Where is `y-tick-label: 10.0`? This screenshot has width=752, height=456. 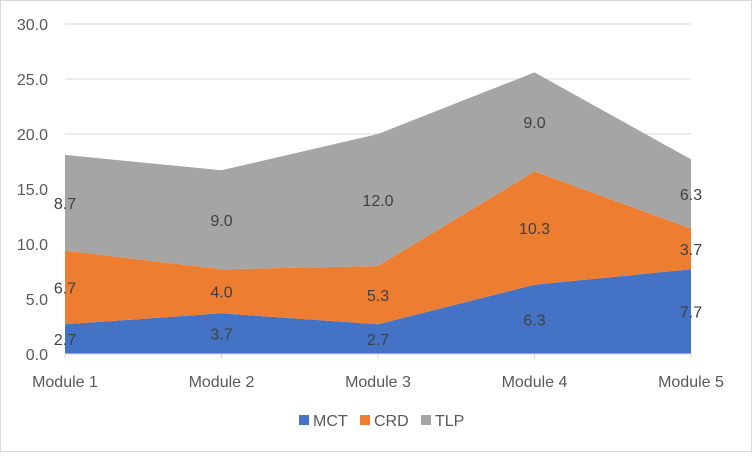
y-tick-label: 10.0 is located at coordinates (32, 245).